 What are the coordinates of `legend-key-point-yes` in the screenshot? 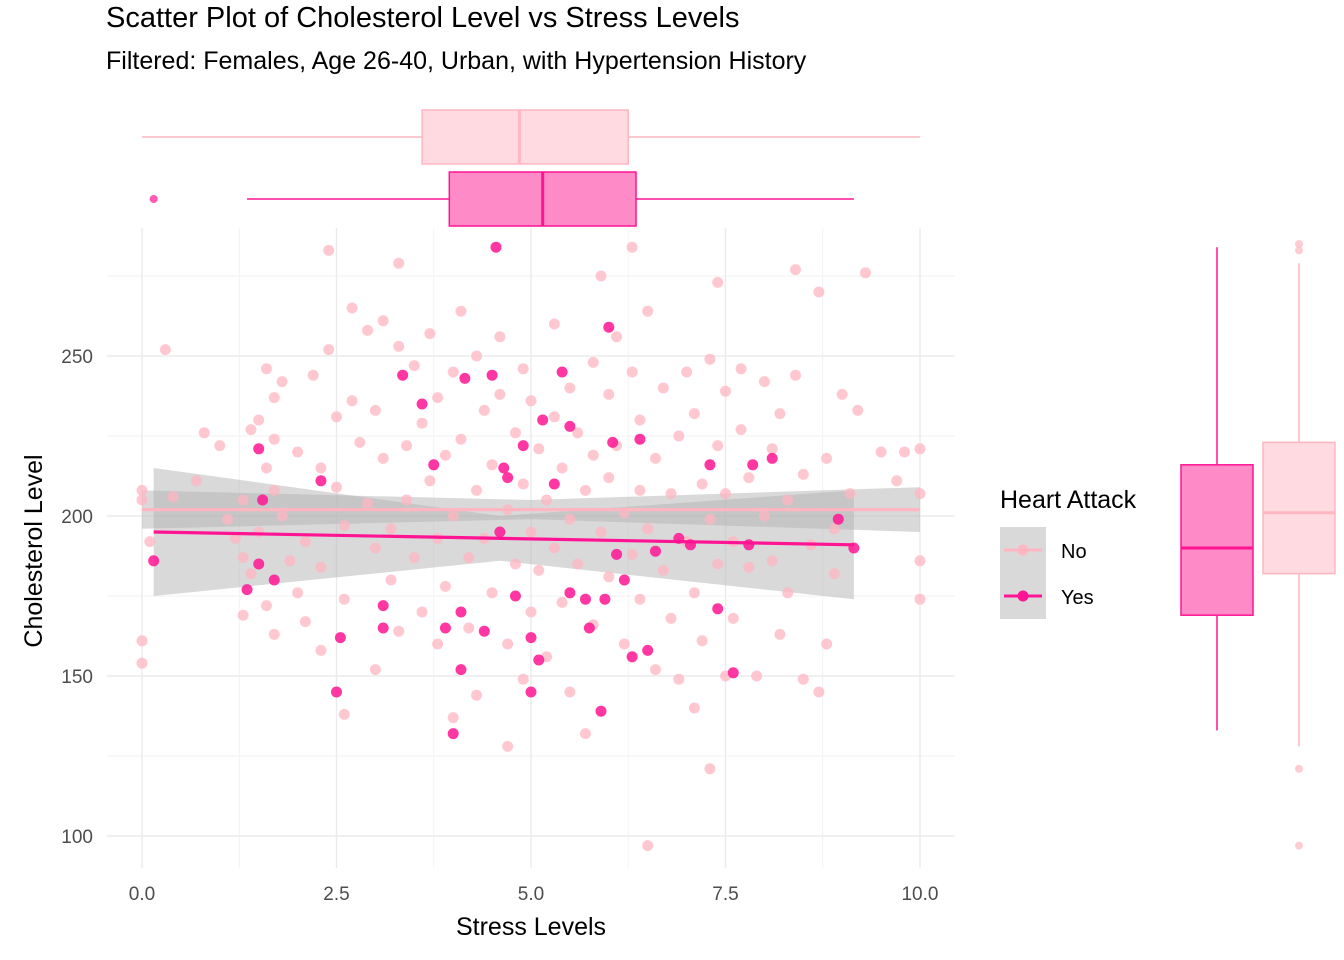 It's located at (1023, 596).